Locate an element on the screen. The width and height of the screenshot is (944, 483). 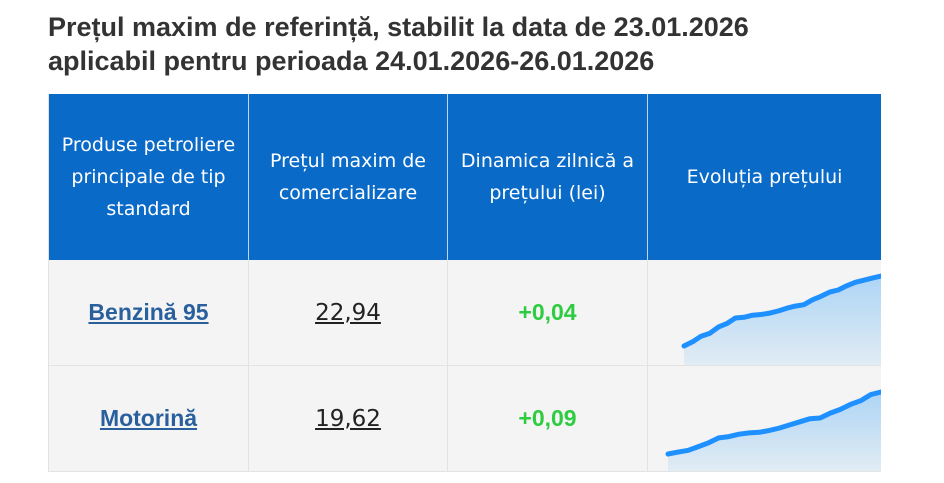
price-cell: 19,62 is located at coordinates (348, 418).